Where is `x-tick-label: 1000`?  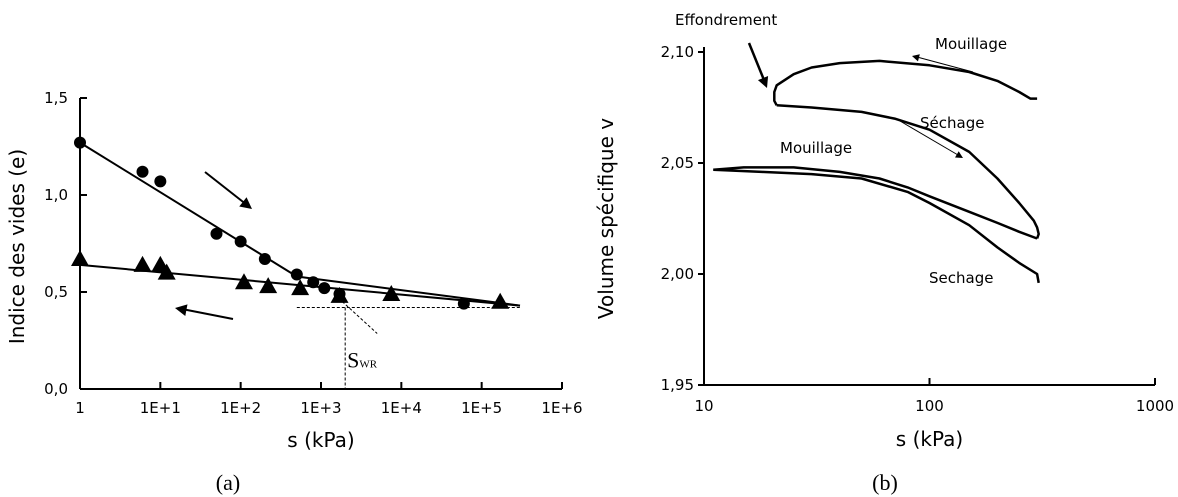
x-tick-label: 1000 is located at coordinates (1155, 406).